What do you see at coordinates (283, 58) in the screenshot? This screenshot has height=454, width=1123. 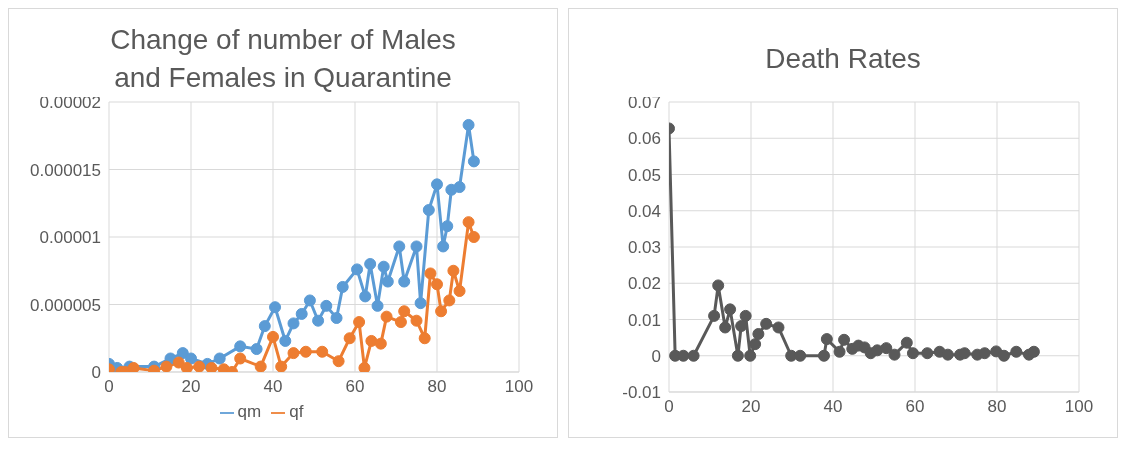 I see `chart-title: Change of number of Males and Females in Quarantine` at bounding box center [283, 58].